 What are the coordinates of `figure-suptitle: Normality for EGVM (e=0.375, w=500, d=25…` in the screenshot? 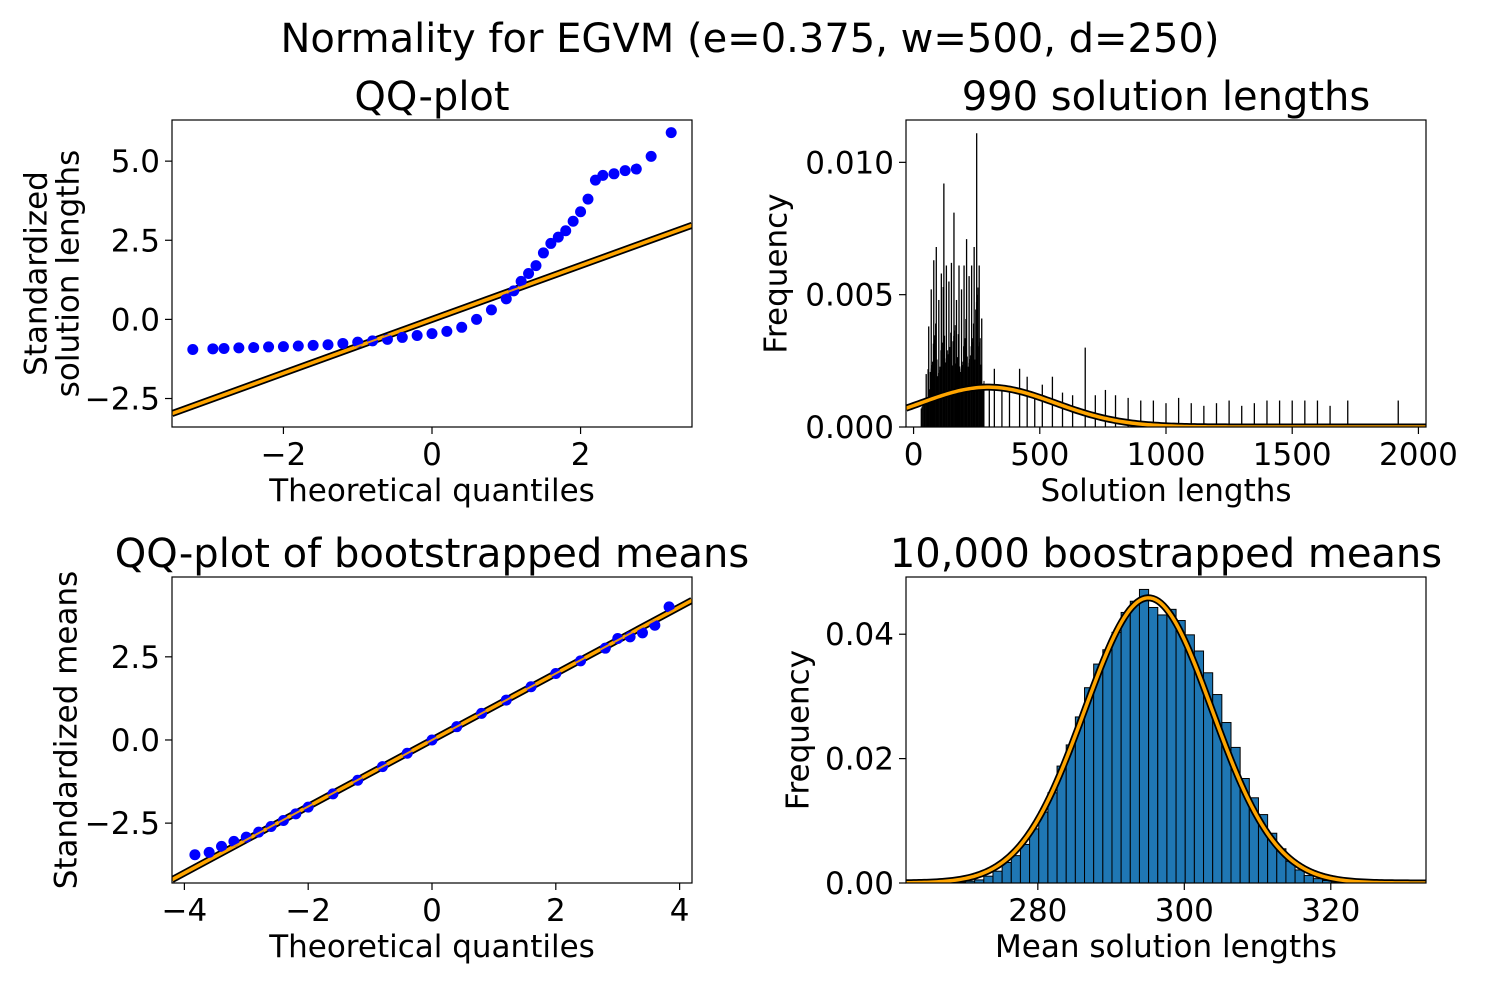 It's located at (749, 39).